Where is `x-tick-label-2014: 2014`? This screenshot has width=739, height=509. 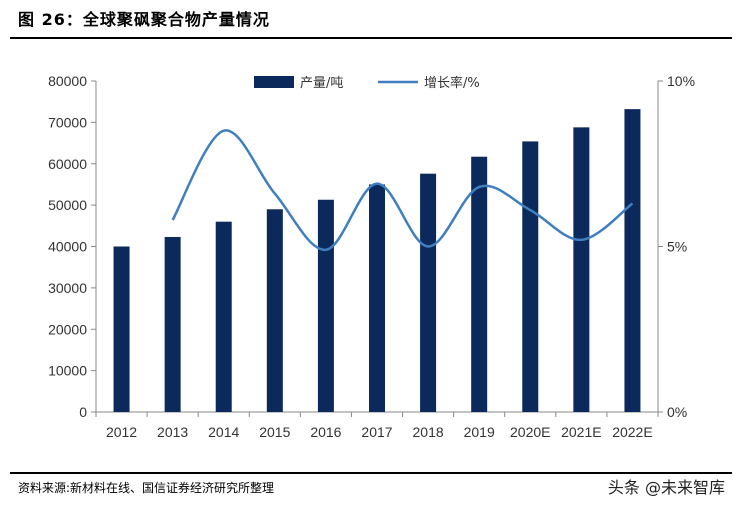
x-tick-label-2014: 2014 is located at coordinates (223, 432).